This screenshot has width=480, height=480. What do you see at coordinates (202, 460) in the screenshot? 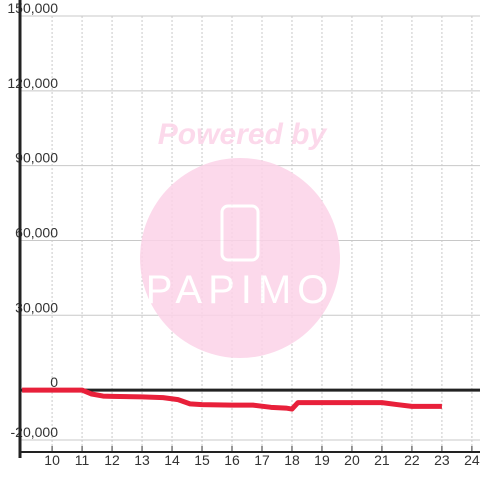
I see `x-tick-label: 15` at bounding box center [202, 460].